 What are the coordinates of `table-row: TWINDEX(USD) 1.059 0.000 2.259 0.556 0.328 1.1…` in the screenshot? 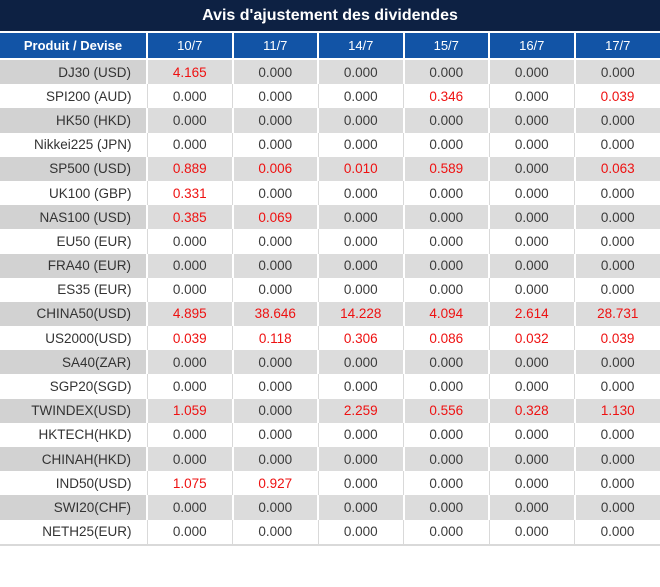 It's located at (330, 410).